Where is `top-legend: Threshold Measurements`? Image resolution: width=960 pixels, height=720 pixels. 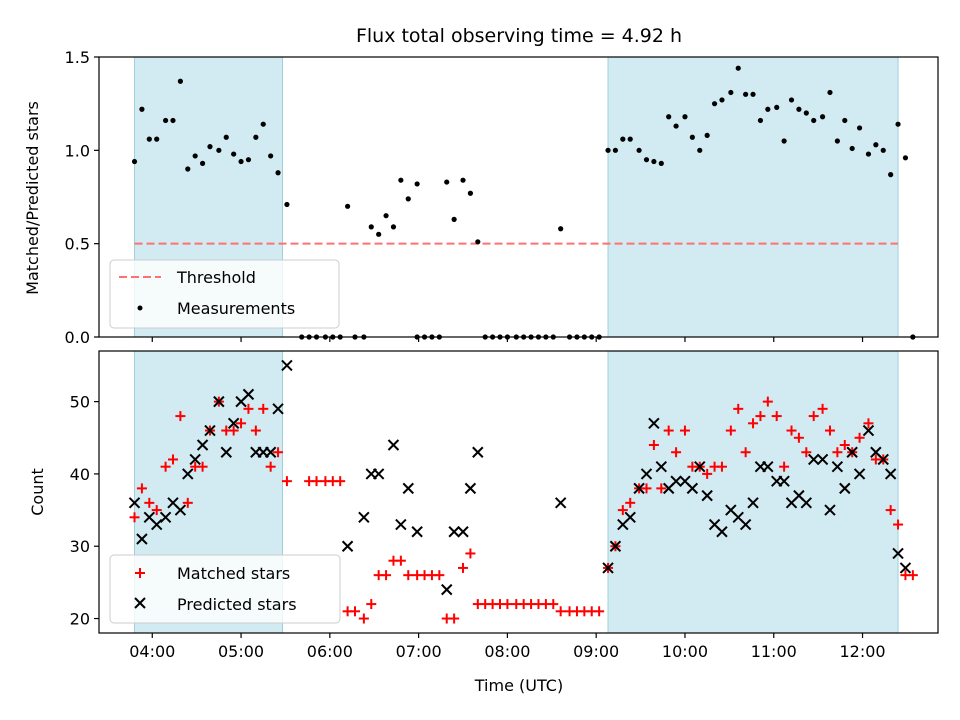
top-legend: Threshold Measurements is located at coordinates (224, 294).